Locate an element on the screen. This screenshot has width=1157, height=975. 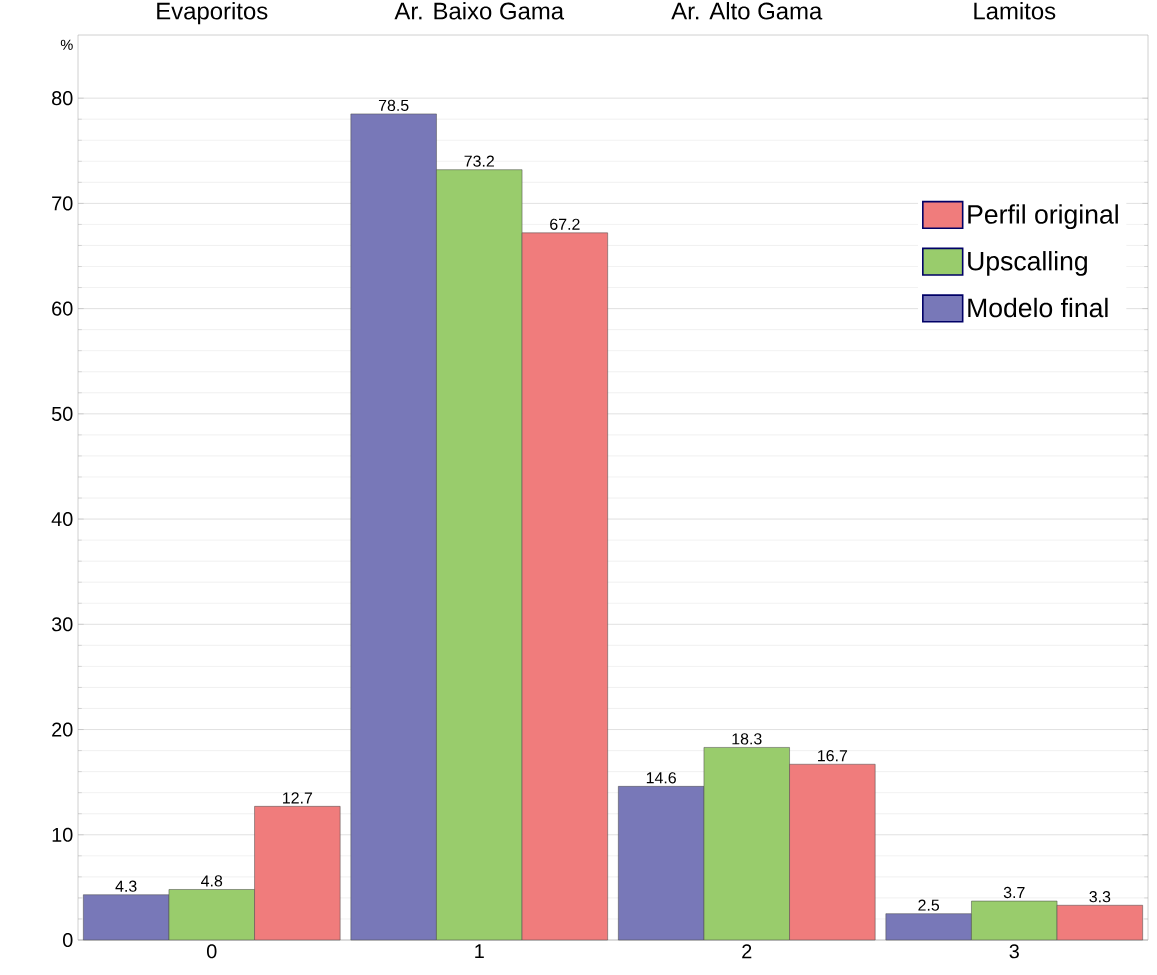
text: 2 is located at coordinates (747, 951).